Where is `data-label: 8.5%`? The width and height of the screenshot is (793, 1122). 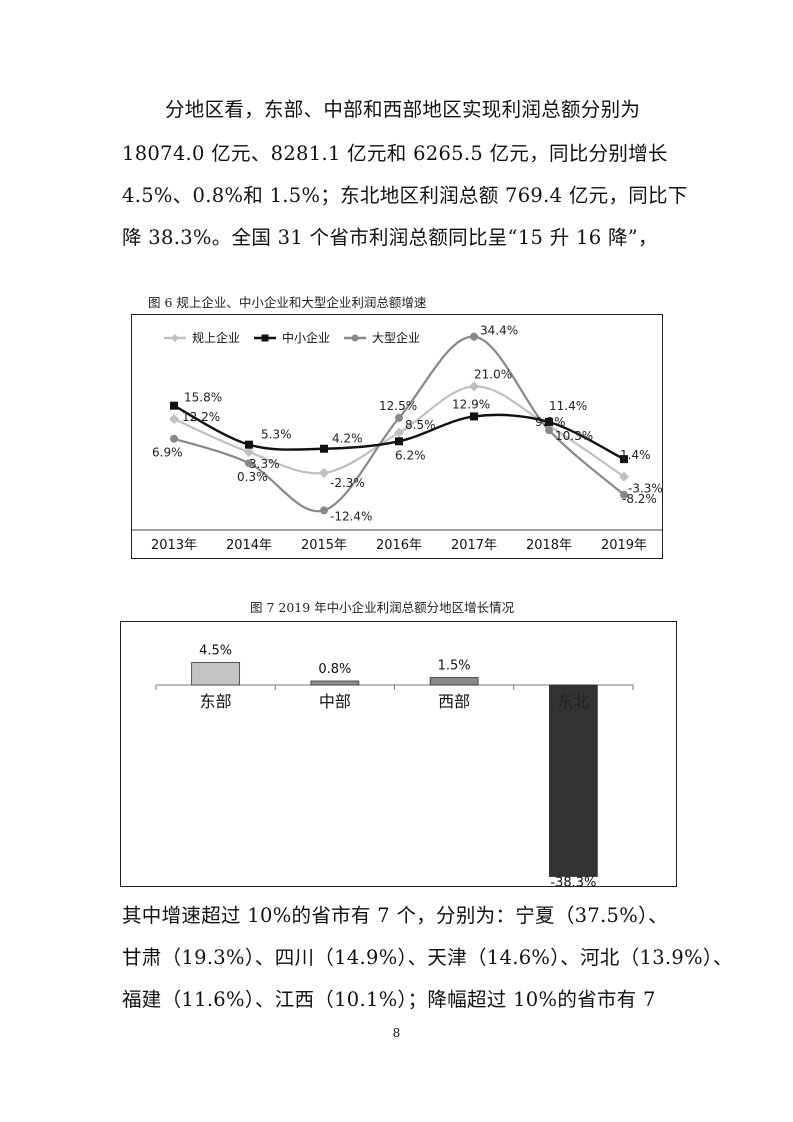 data-label: 8.5% is located at coordinates (420, 425).